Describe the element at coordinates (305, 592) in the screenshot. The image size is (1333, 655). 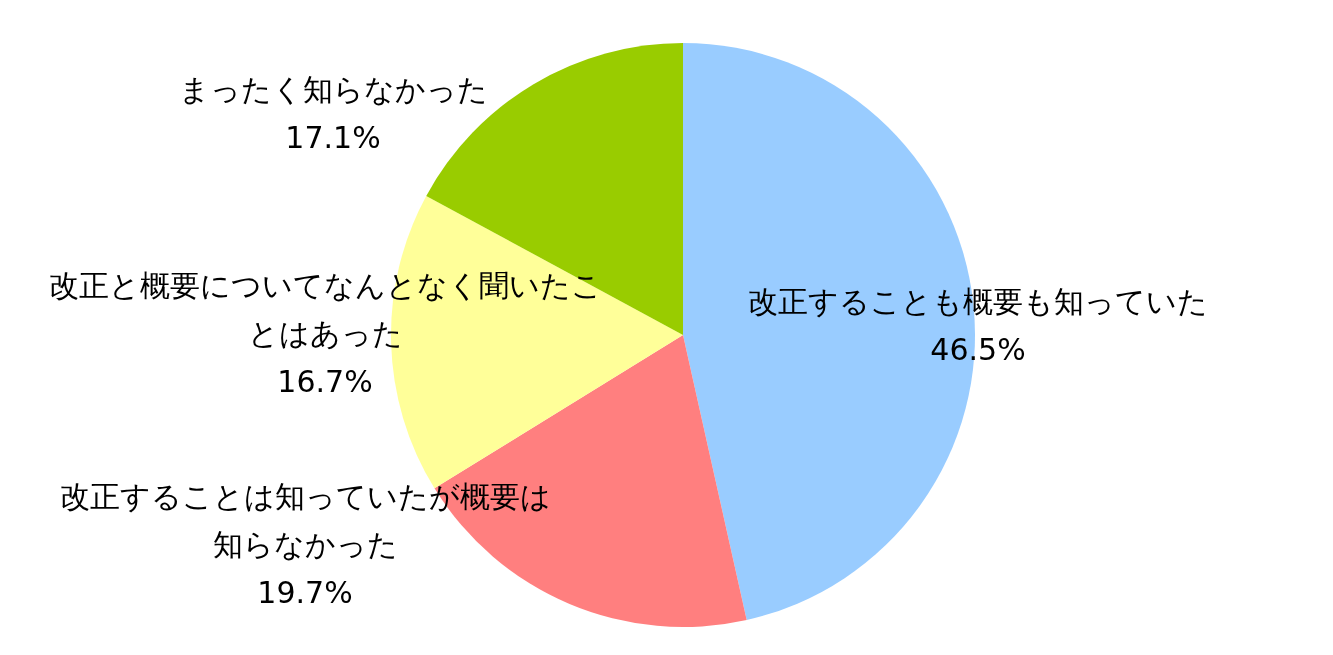
I see `data-label: 19.7%` at that location.